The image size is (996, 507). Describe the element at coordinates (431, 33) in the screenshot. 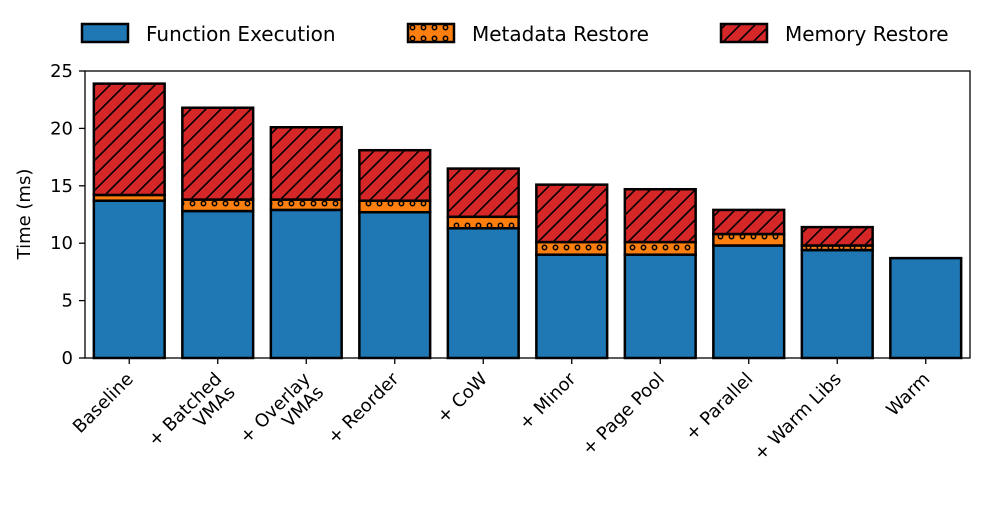

I see `legend-swatch-metadata-restore` at that location.